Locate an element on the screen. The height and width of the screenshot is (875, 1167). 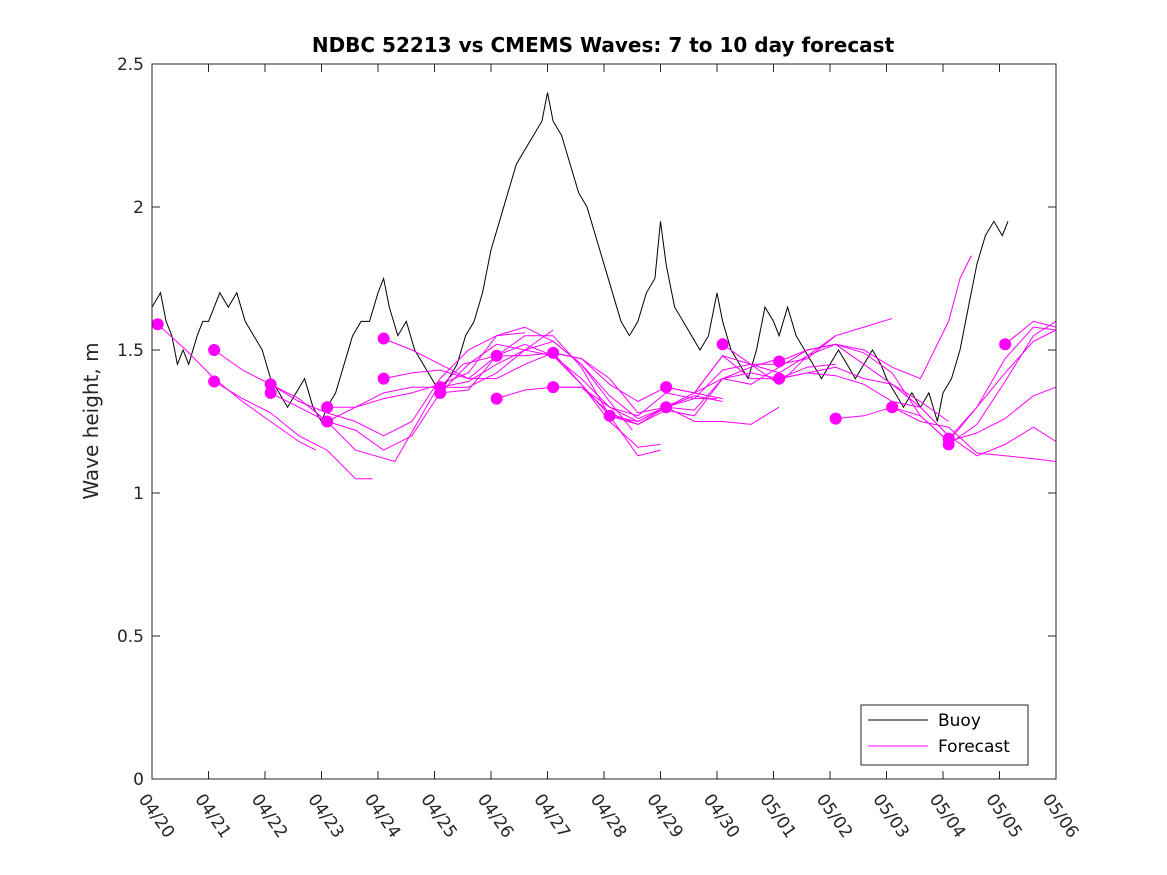
x-tick-label: 05/05 is located at coordinates (1003, 816).